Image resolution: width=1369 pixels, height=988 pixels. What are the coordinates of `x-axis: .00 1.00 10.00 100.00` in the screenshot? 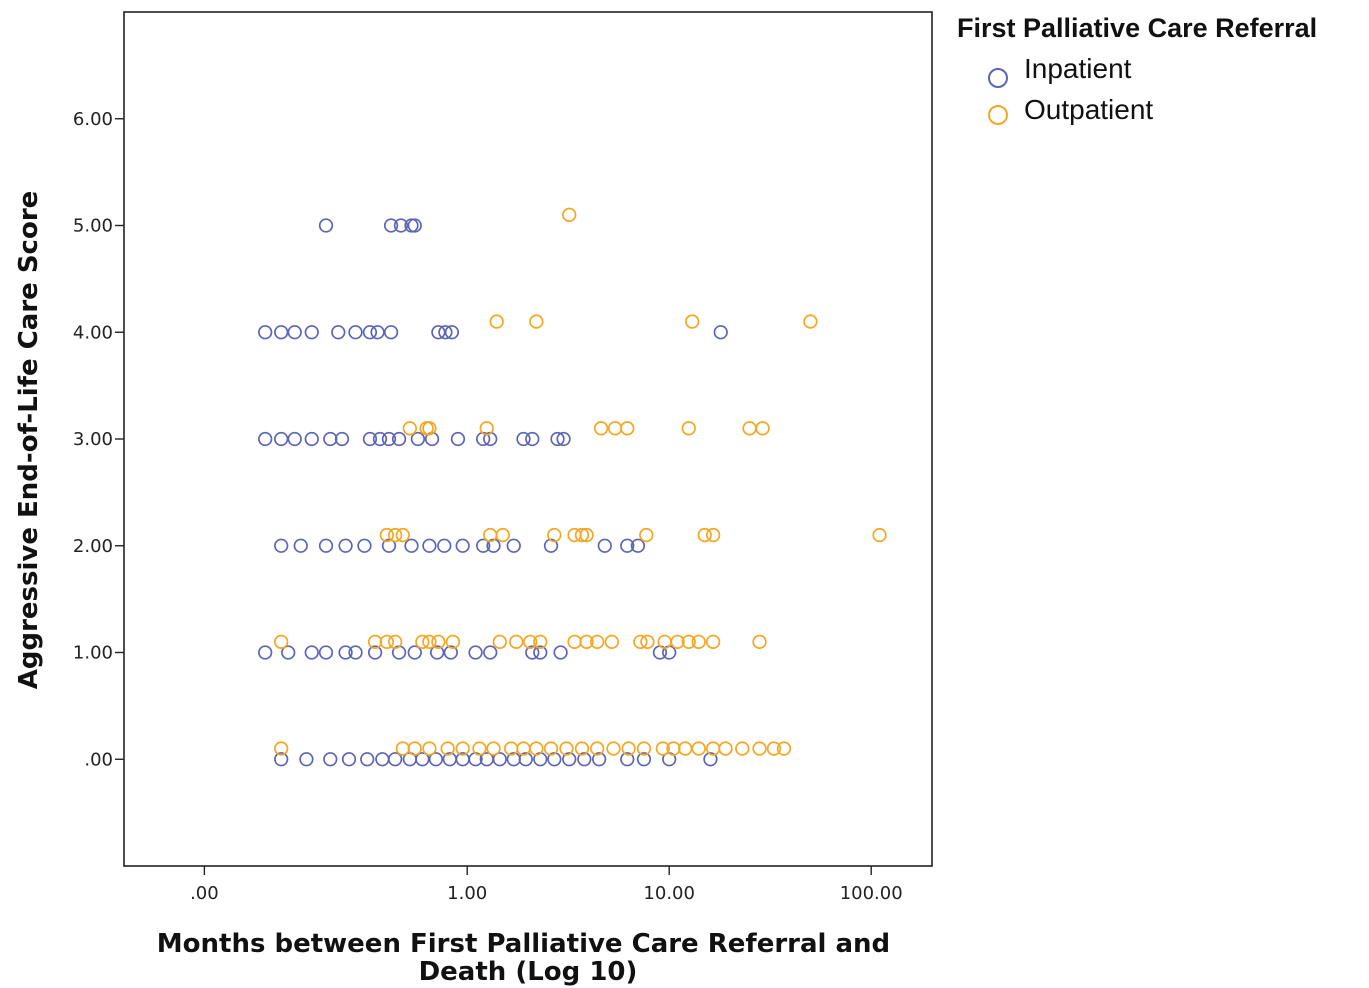 It's located at (546, 885).